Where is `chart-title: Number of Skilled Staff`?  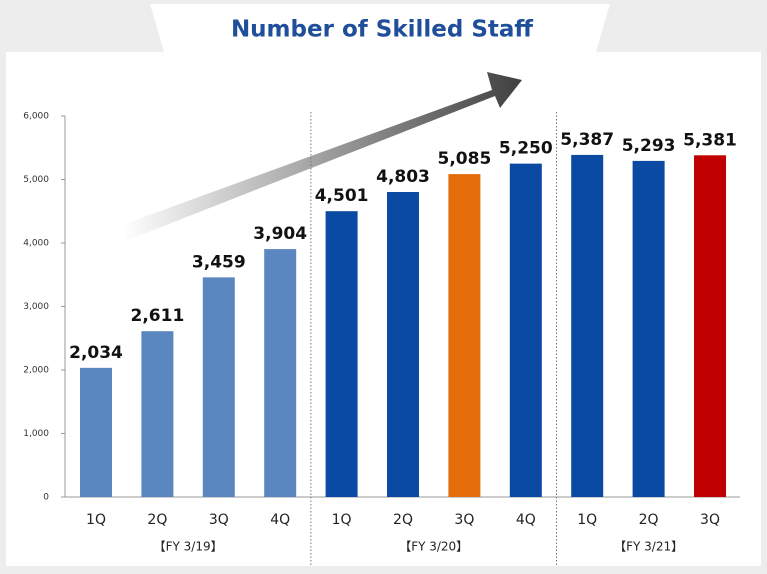
chart-title: Number of Skilled Staff is located at coordinates (382, 30).